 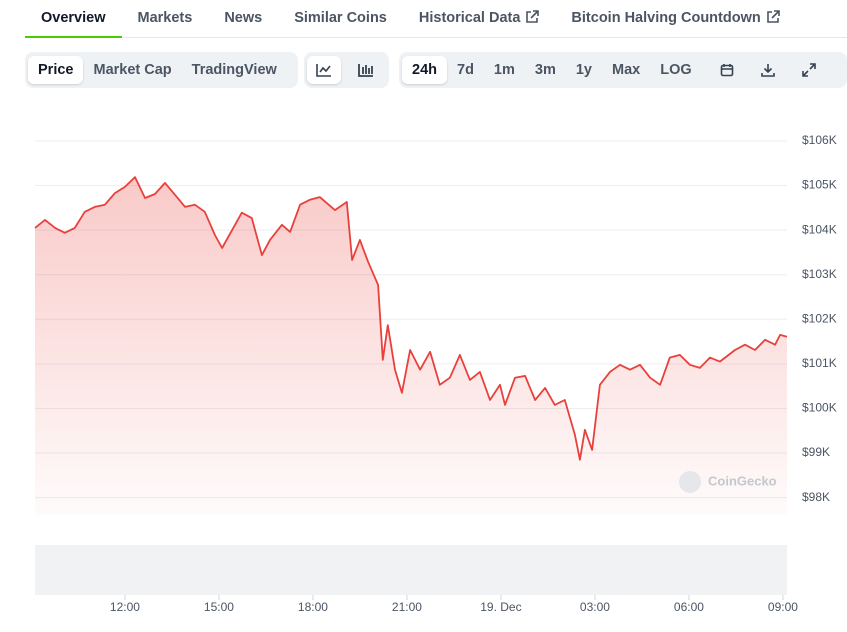 I want to click on expand-icon, so click(x=808, y=70).